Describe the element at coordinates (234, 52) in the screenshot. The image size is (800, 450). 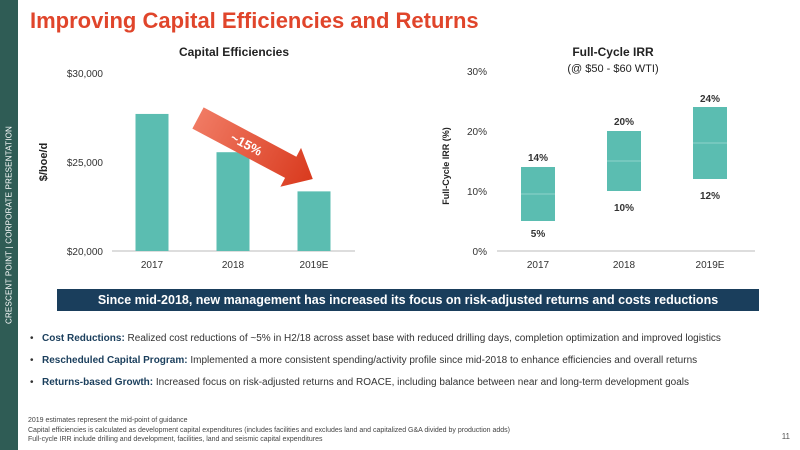
I see `chart1-title: Capital Efficiencies` at that location.